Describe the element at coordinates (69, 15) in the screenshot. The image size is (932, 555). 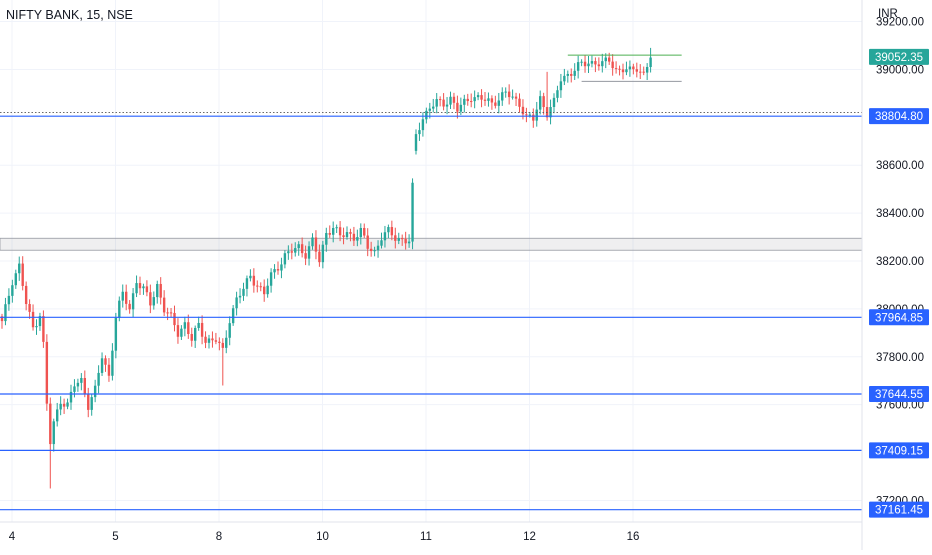
I see `symbol-title: NIFTY BANK, 15, NSE` at that location.